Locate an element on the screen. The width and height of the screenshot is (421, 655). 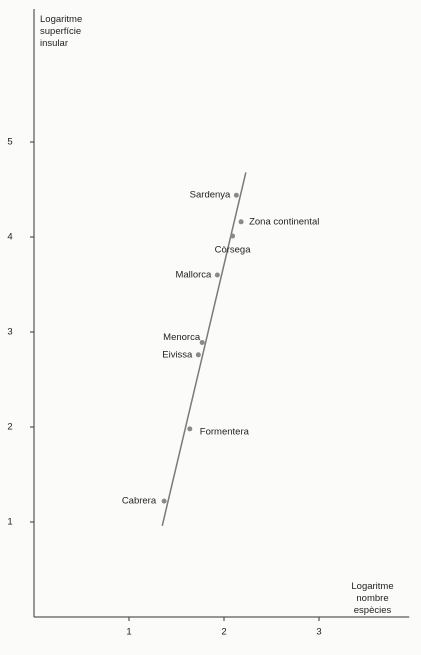
y-tick-label: 5 is located at coordinates (9, 142).